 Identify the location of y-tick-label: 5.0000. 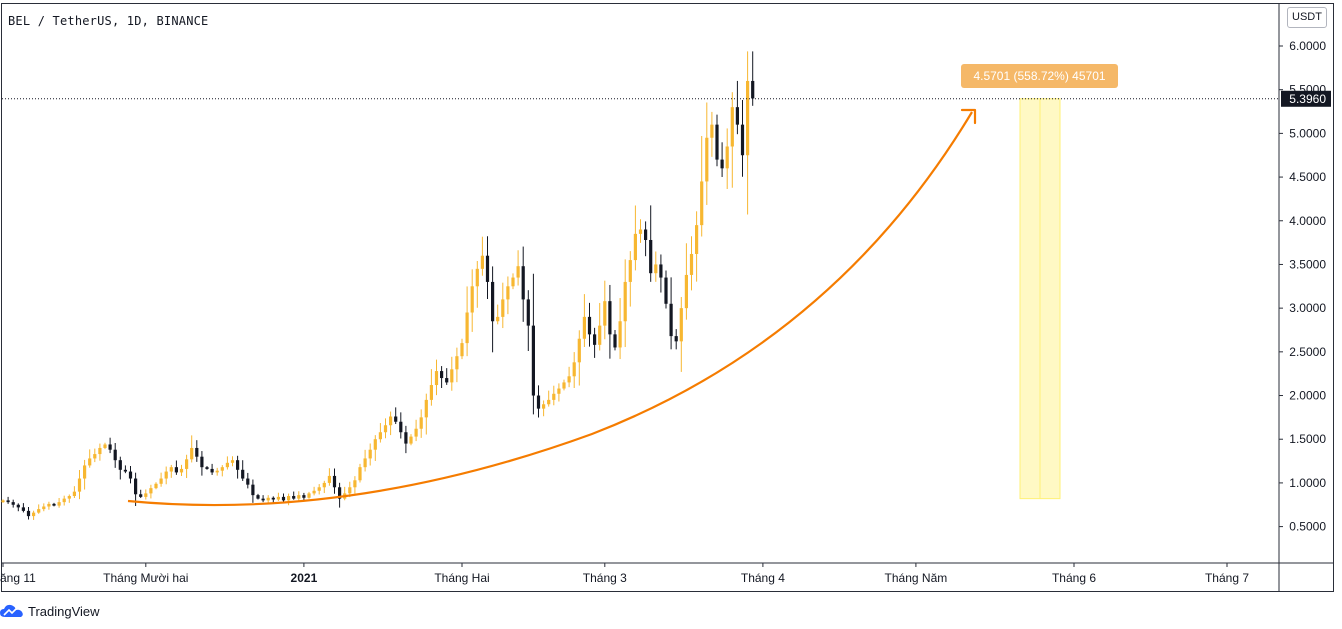
(1307, 133).